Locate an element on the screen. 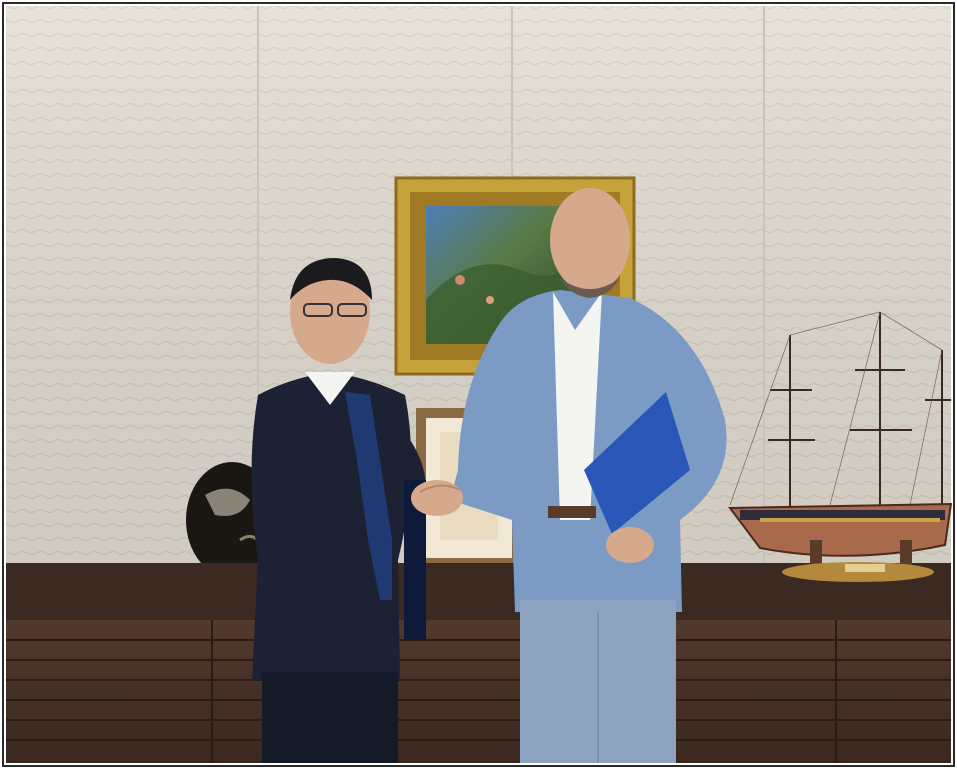 Image resolution: width=957 pixels, height=769 pixels. folder-dark is located at coordinates (415, 560).